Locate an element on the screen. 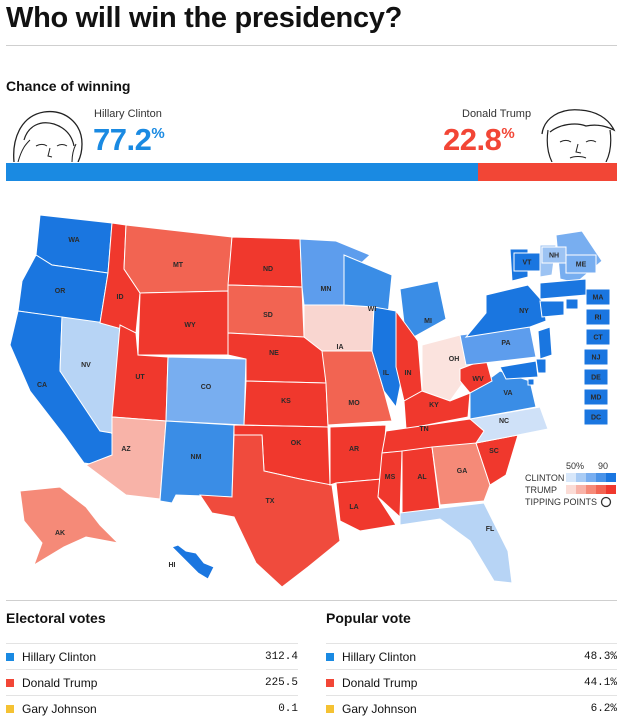 Image resolution: width=623 pixels, height=722 pixels. electoral-vote-value: 225.5 is located at coordinates (281, 683).